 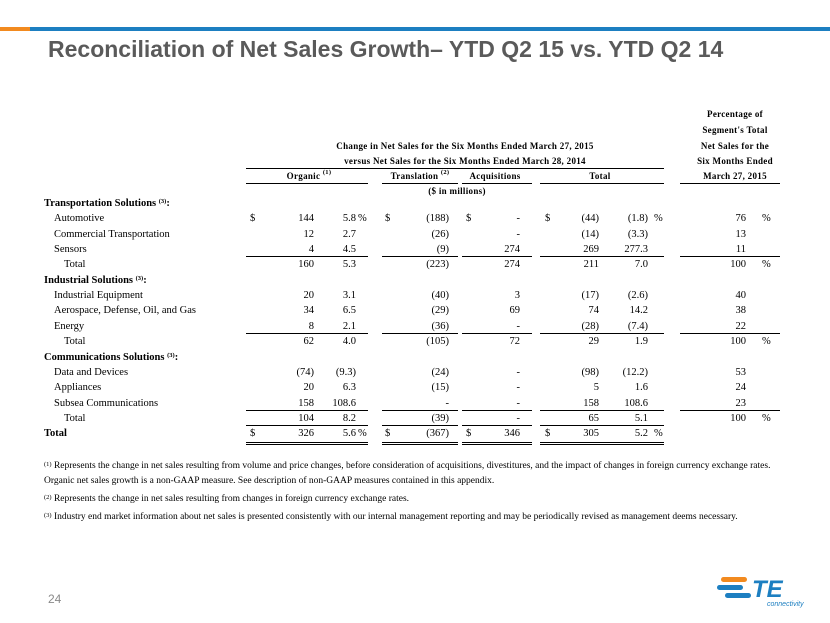 What do you see at coordinates (70, 250) in the screenshot?
I see `row-label: Sensors` at bounding box center [70, 250].